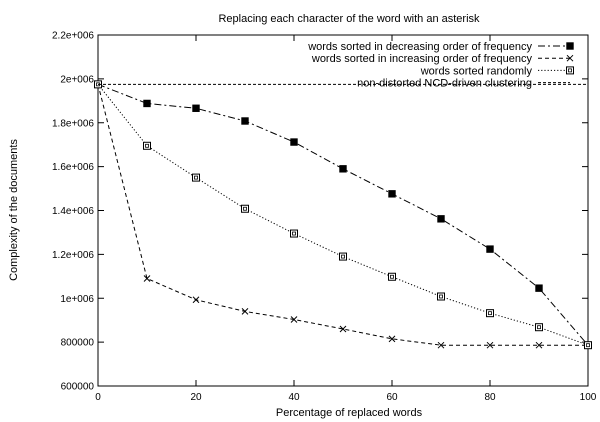 This screenshot has width=600, height=422. I want to click on legend-label: non-distorted NCD-driven clustering, so click(444, 84).